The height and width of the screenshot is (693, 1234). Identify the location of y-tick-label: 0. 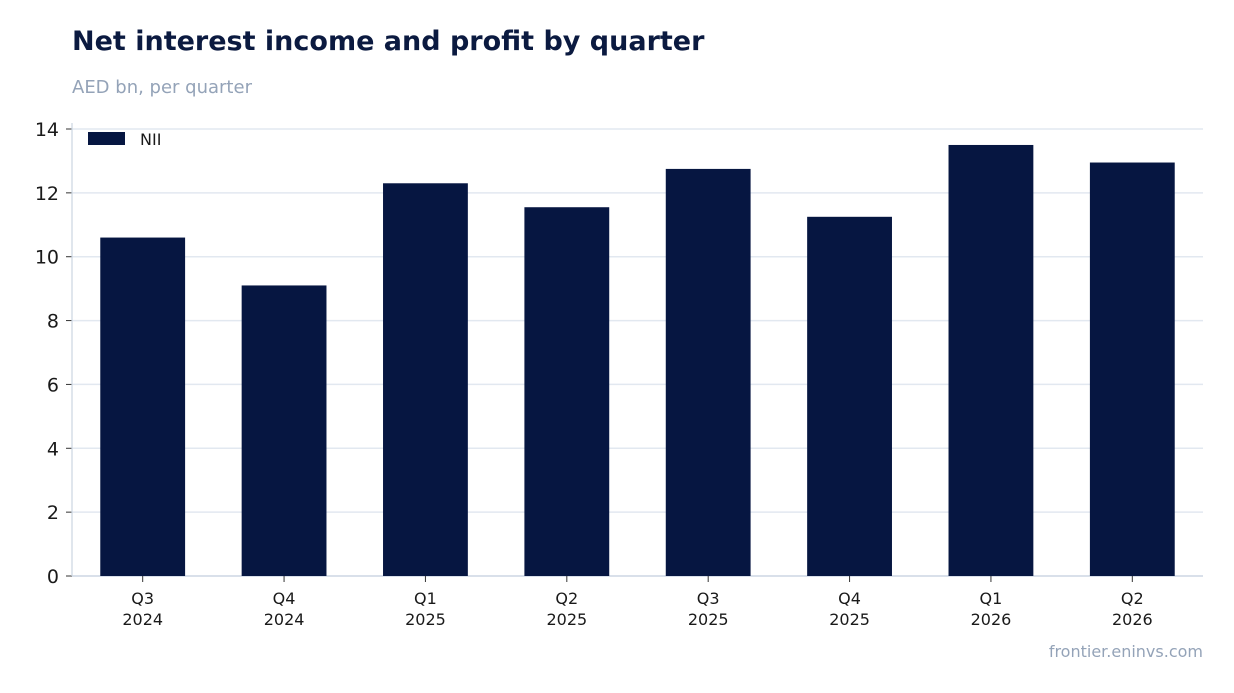
(53, 577).